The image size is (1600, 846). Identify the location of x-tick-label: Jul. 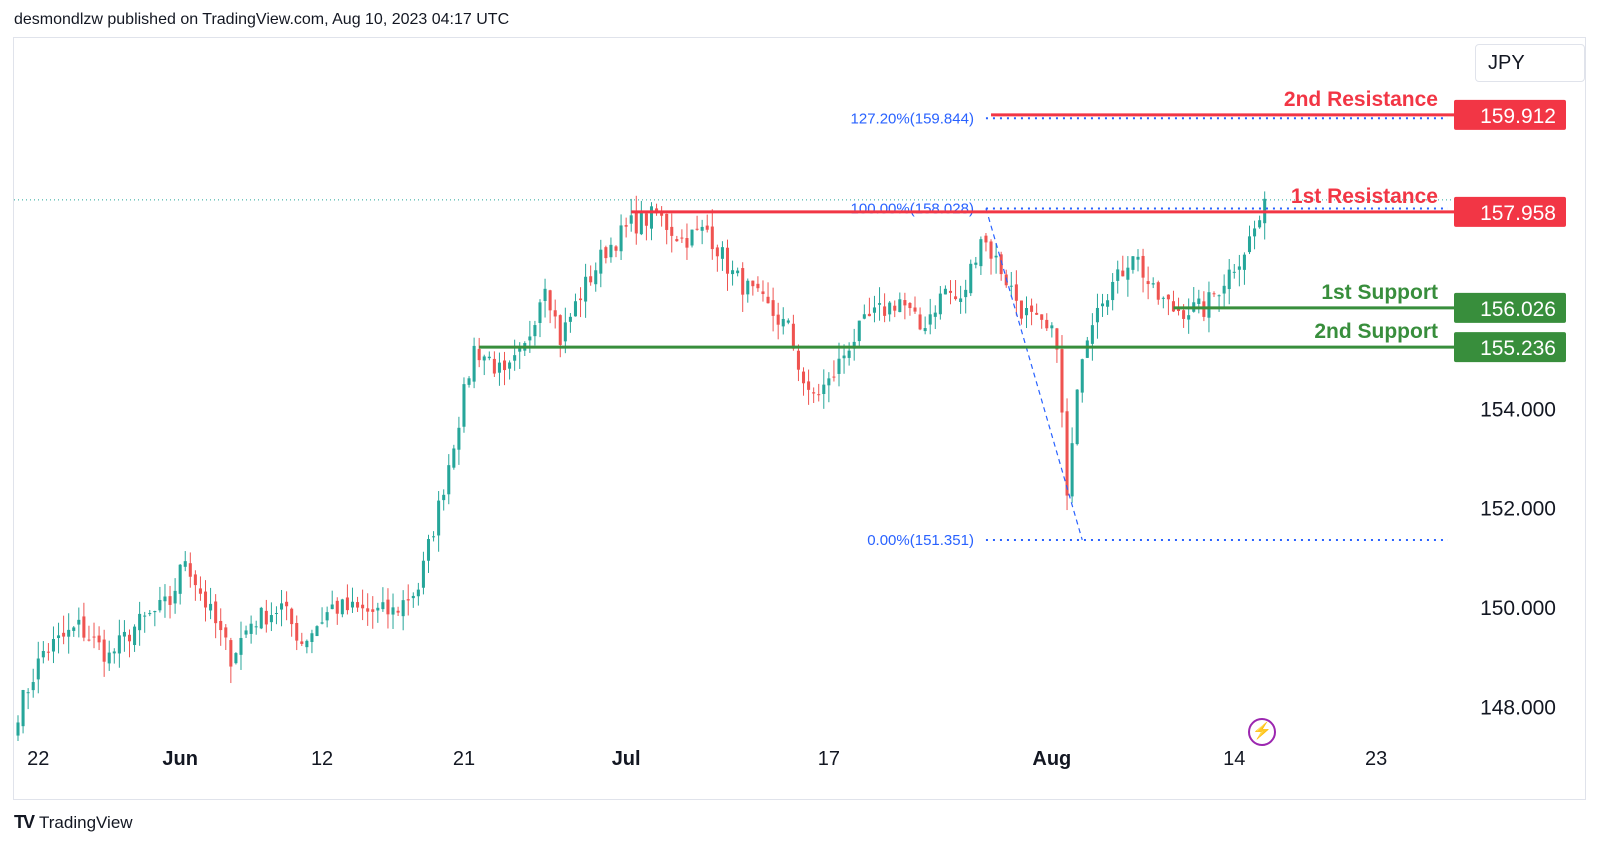
(626, 759).